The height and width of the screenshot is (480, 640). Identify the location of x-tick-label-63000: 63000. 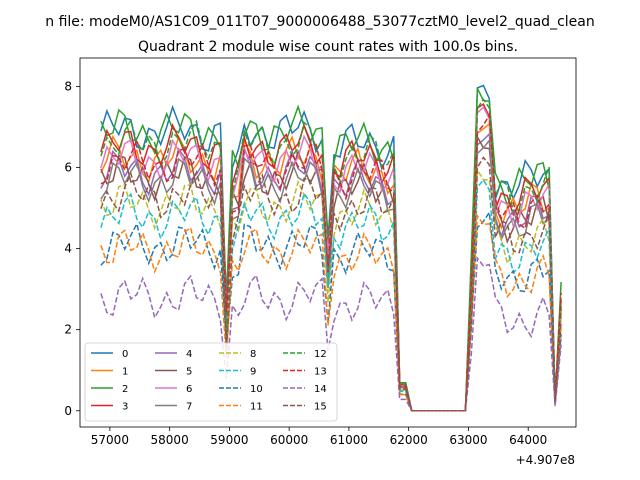
(468, 440).